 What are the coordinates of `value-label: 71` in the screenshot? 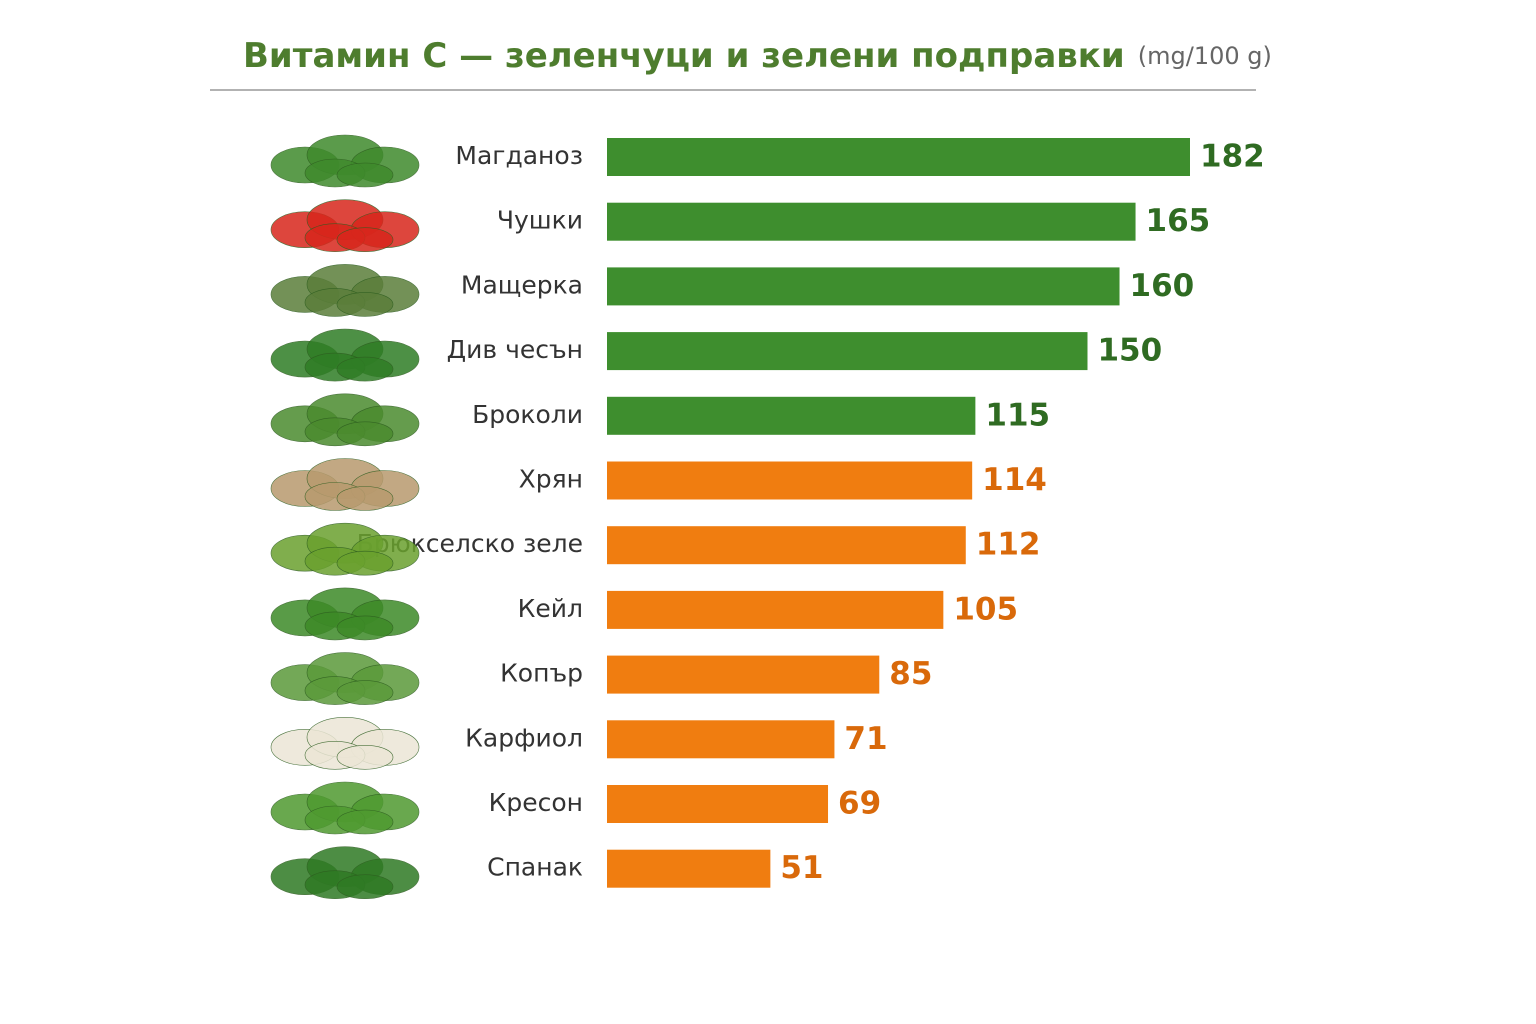 It's located at (865, 739).